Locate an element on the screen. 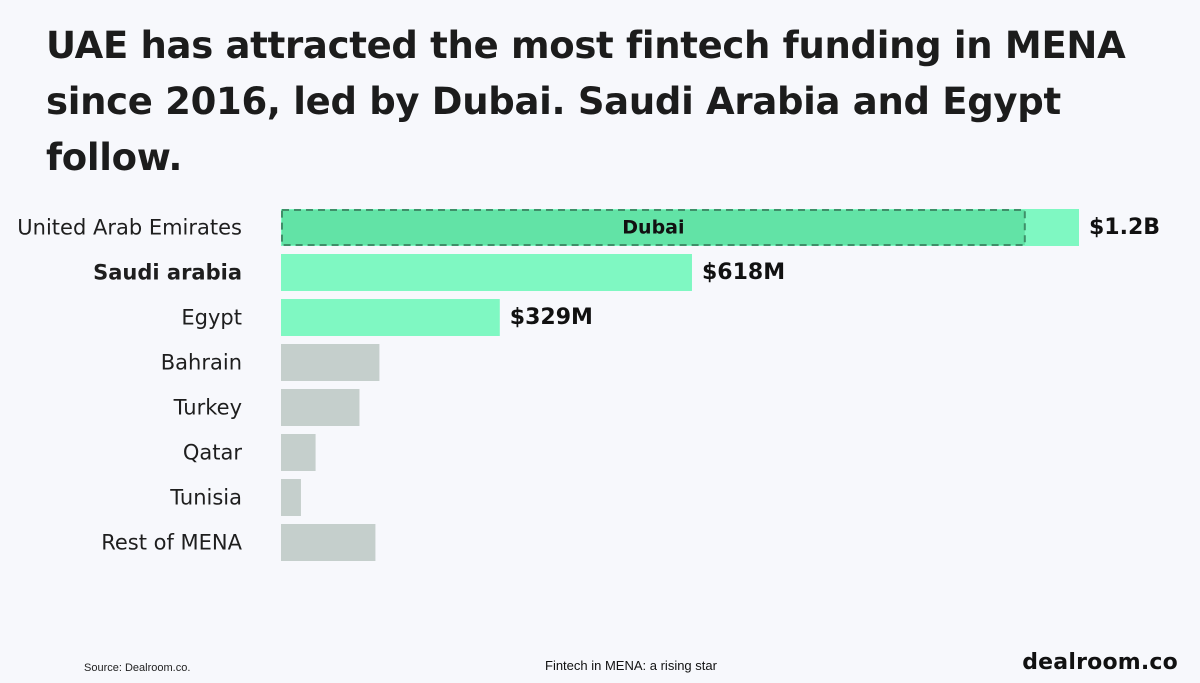 The image size is (1200, 683). category-label-egypt: Egypt is located at coordinates (211, 318).